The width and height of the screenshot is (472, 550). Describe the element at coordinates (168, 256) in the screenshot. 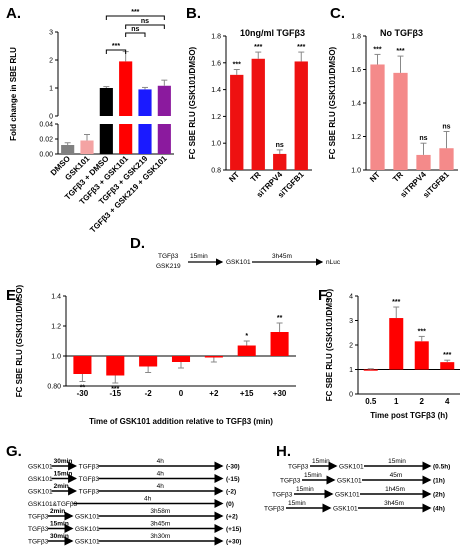

I see `d-reagent-1: TGFβ3` at that location.